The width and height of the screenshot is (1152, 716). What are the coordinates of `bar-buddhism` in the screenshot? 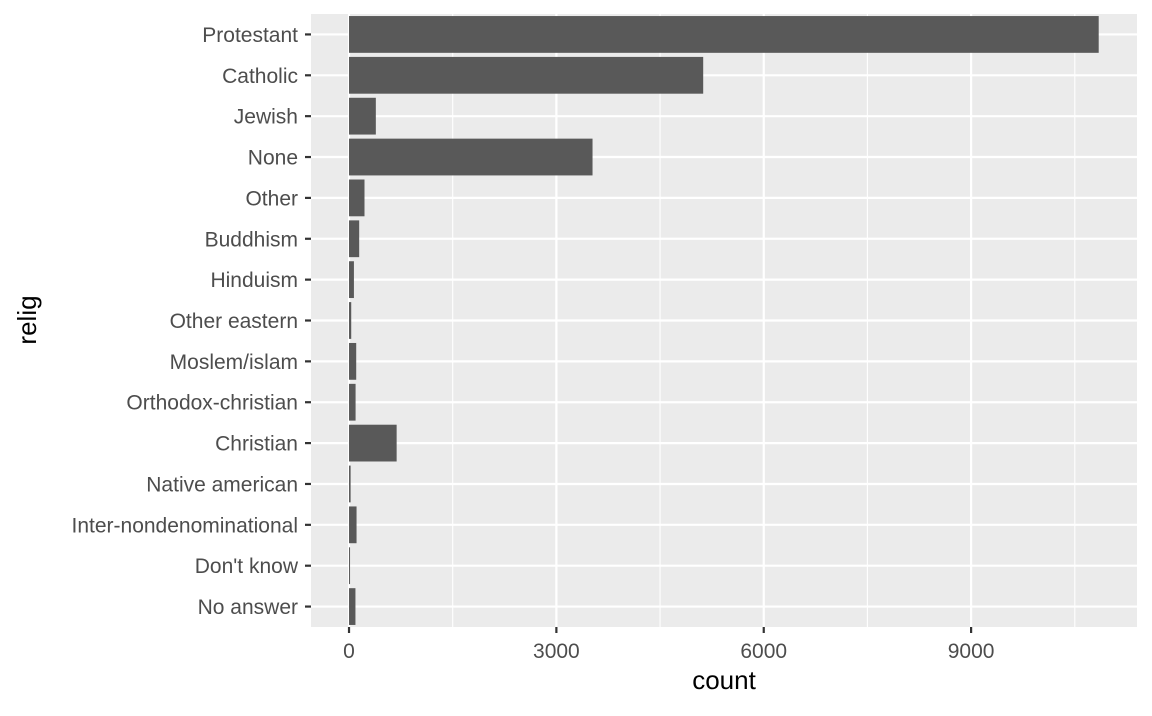 It's located at (354, 239).